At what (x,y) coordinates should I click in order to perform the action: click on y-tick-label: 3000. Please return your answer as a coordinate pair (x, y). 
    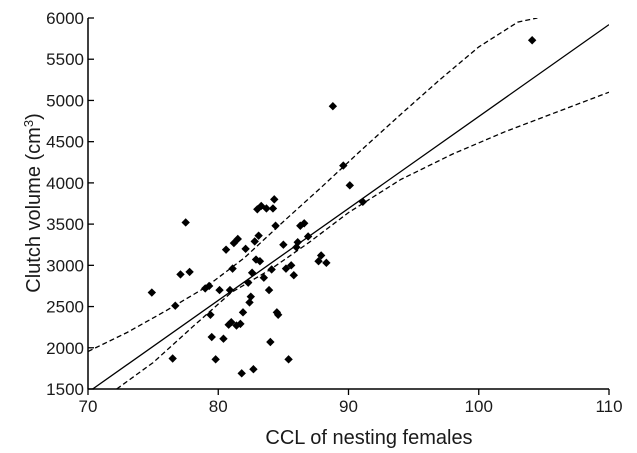
    Looking at the image, I should click on (65, 265).